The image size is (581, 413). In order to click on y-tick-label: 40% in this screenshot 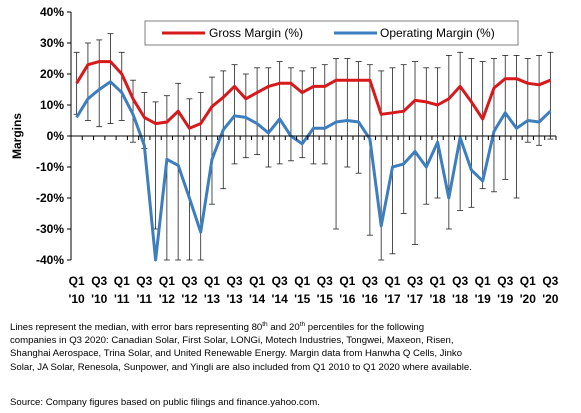, I will do `click(52, 12)`.